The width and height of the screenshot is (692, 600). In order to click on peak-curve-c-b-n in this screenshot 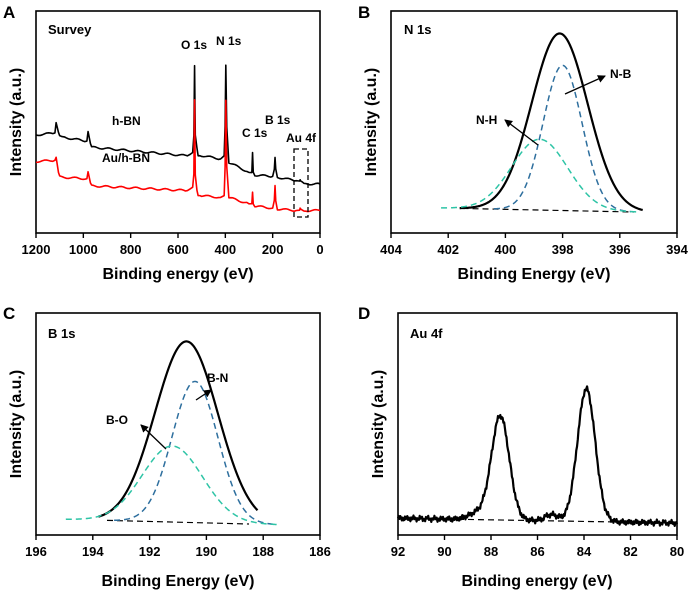, I will do `click(195, 453)`.